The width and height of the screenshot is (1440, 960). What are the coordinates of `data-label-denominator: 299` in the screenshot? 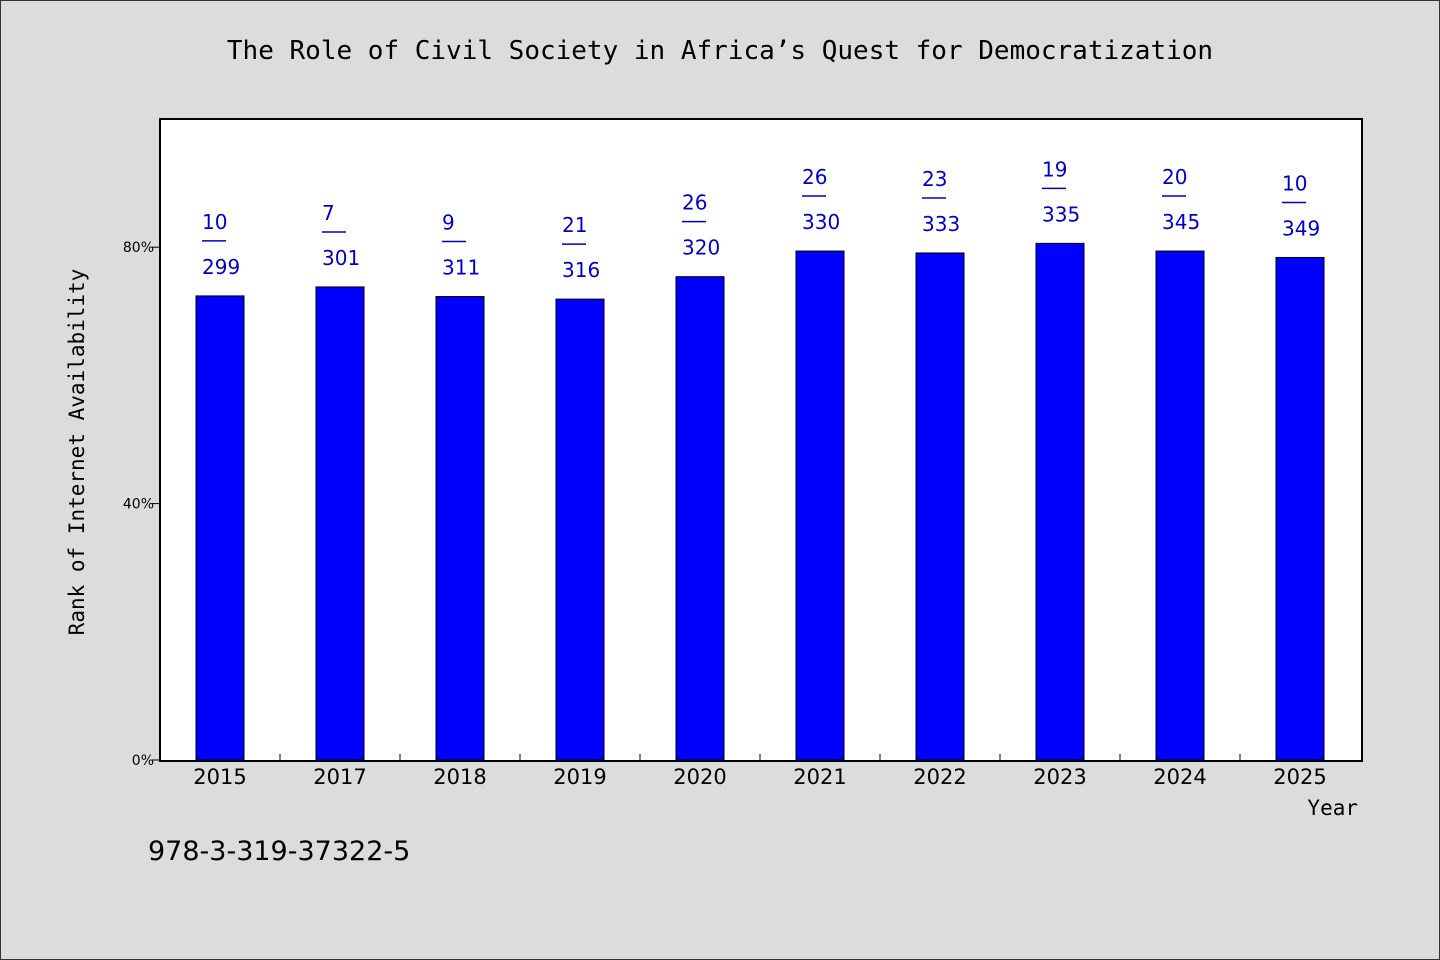 It's located at (221, 267).